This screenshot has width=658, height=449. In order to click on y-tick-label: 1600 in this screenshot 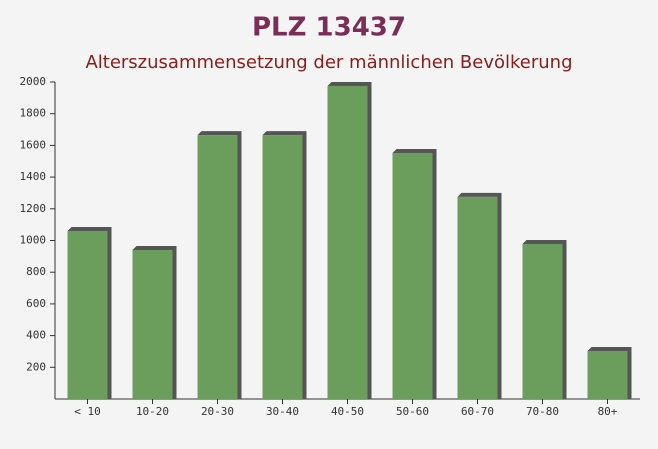, I will do `click(33, 144)`.